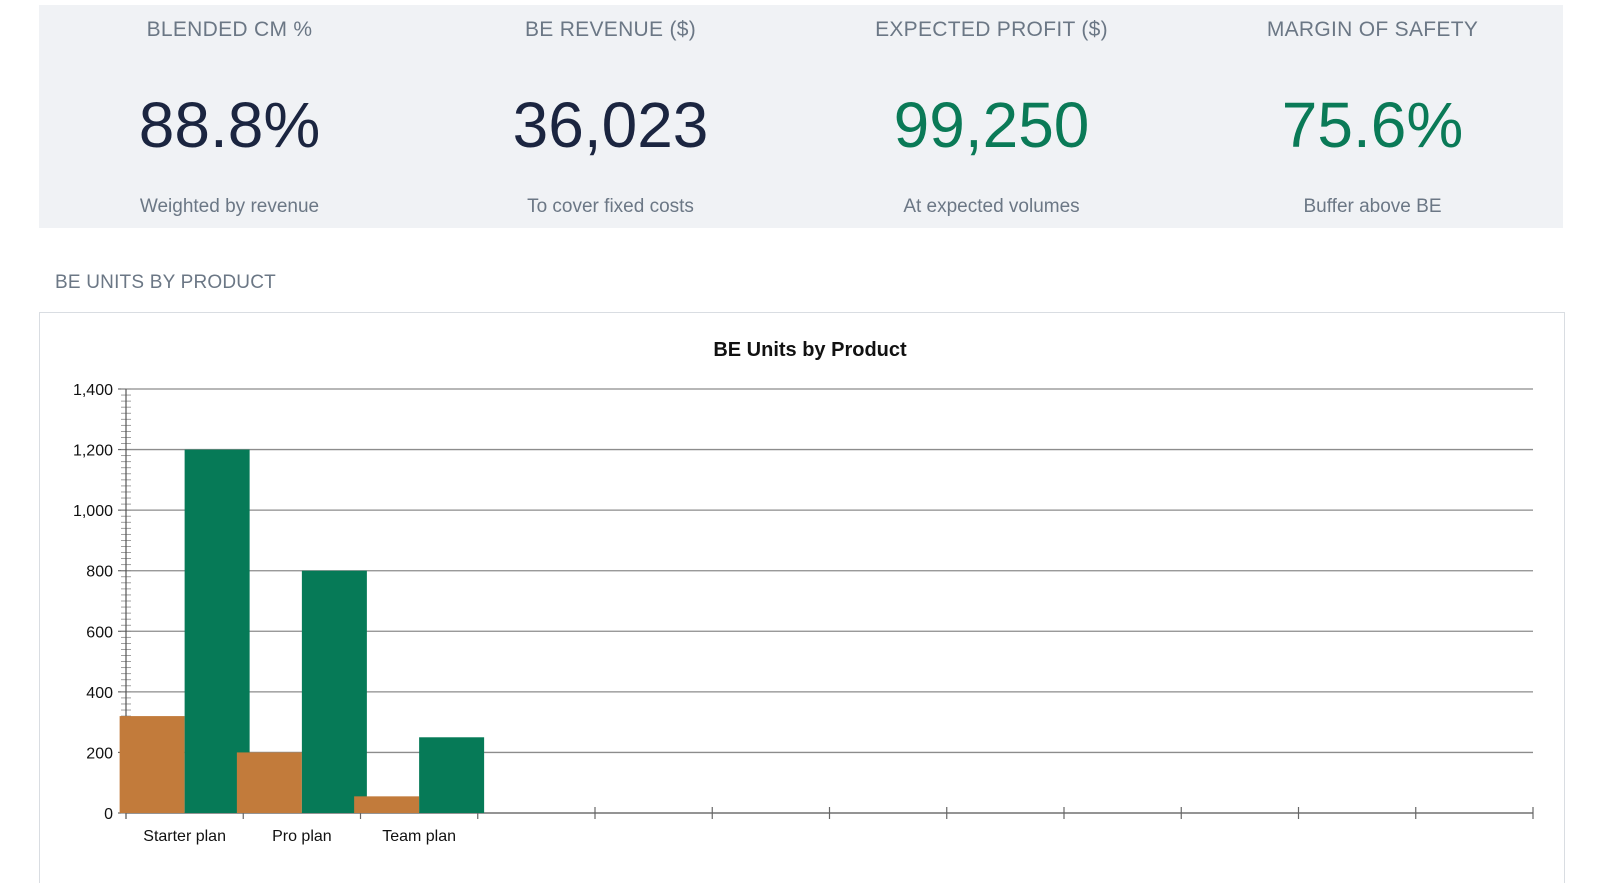 This screenshot has width=1600, height=883. Describe the element at coordinates (1372, 206) in the screenshot. I see `kpi-subtitle: Buffer above BE` at that location.